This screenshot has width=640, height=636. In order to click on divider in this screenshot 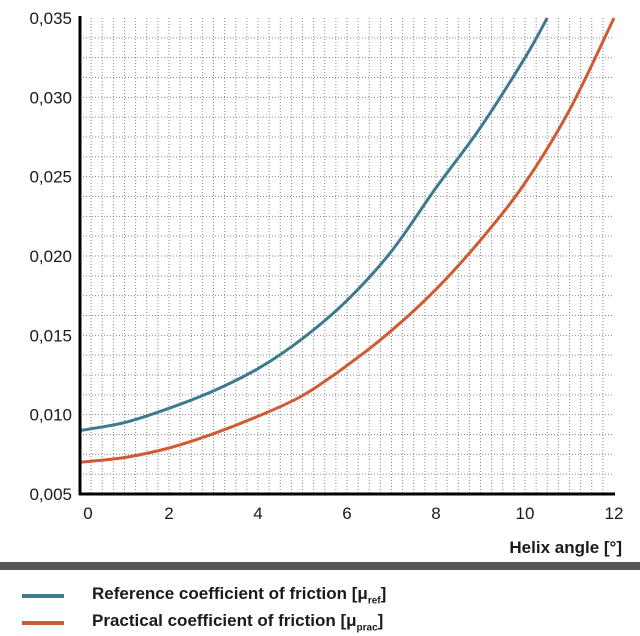, I will do `click(320, 566)`.